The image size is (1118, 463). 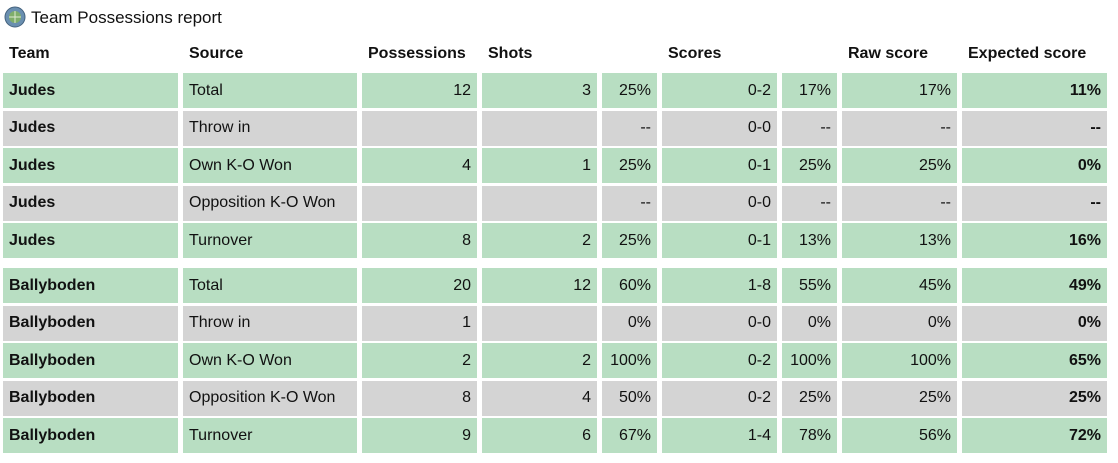 What do you see at coordinates (1034, 361) in the screenshot?
I see `table-cell: 65%` at bounding box center [1034, 361].